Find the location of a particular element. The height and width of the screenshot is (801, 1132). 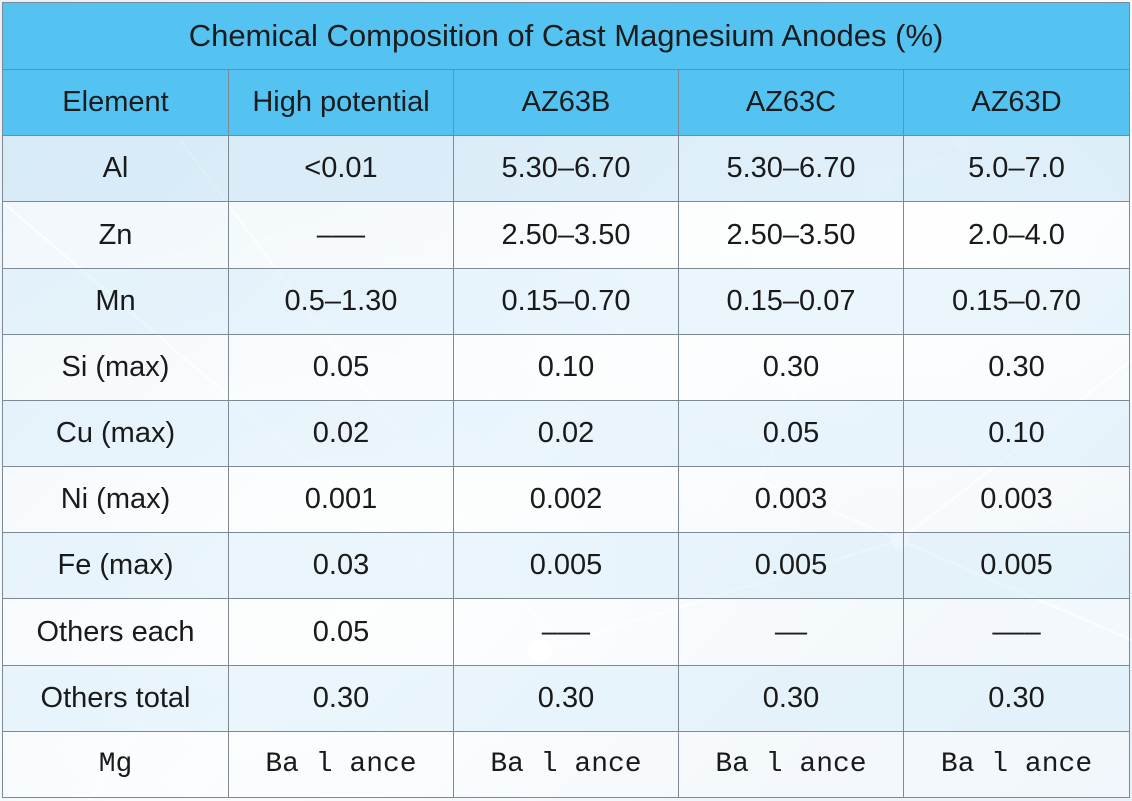

table-cell: Mg is located at coordinates (115, 764).